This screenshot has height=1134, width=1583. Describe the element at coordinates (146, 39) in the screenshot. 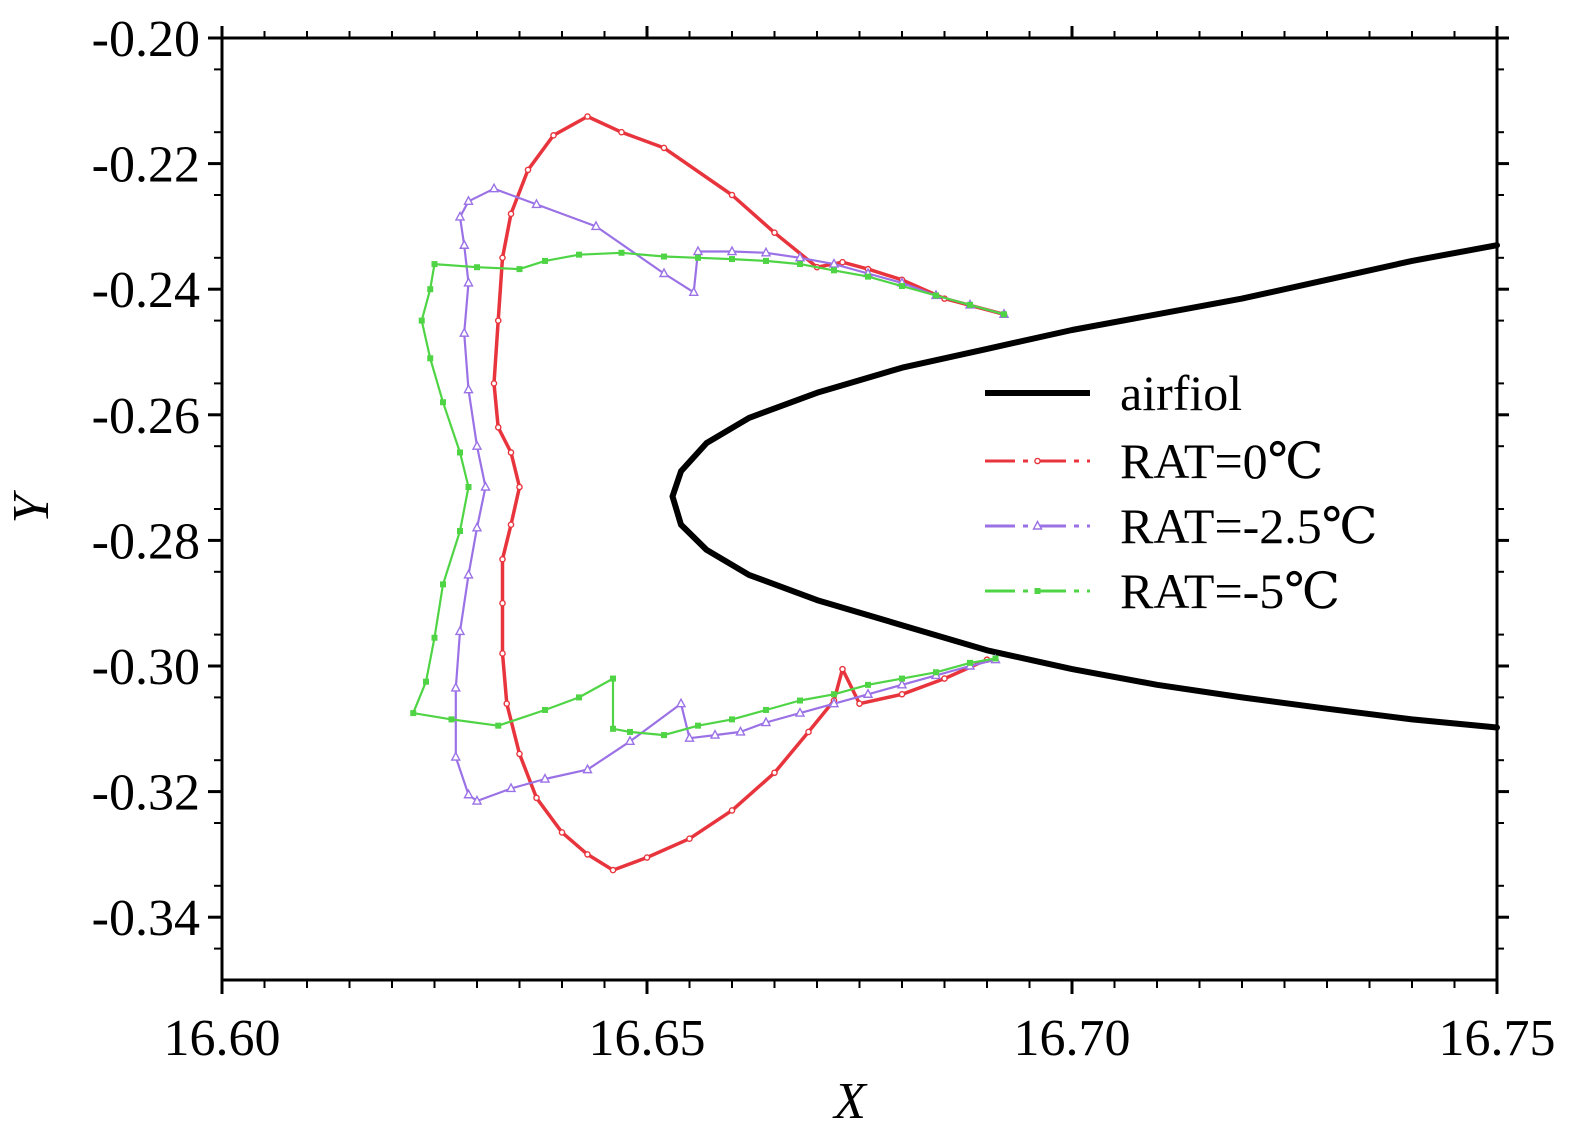

I see `y-tick-label: -0.20` at that location.